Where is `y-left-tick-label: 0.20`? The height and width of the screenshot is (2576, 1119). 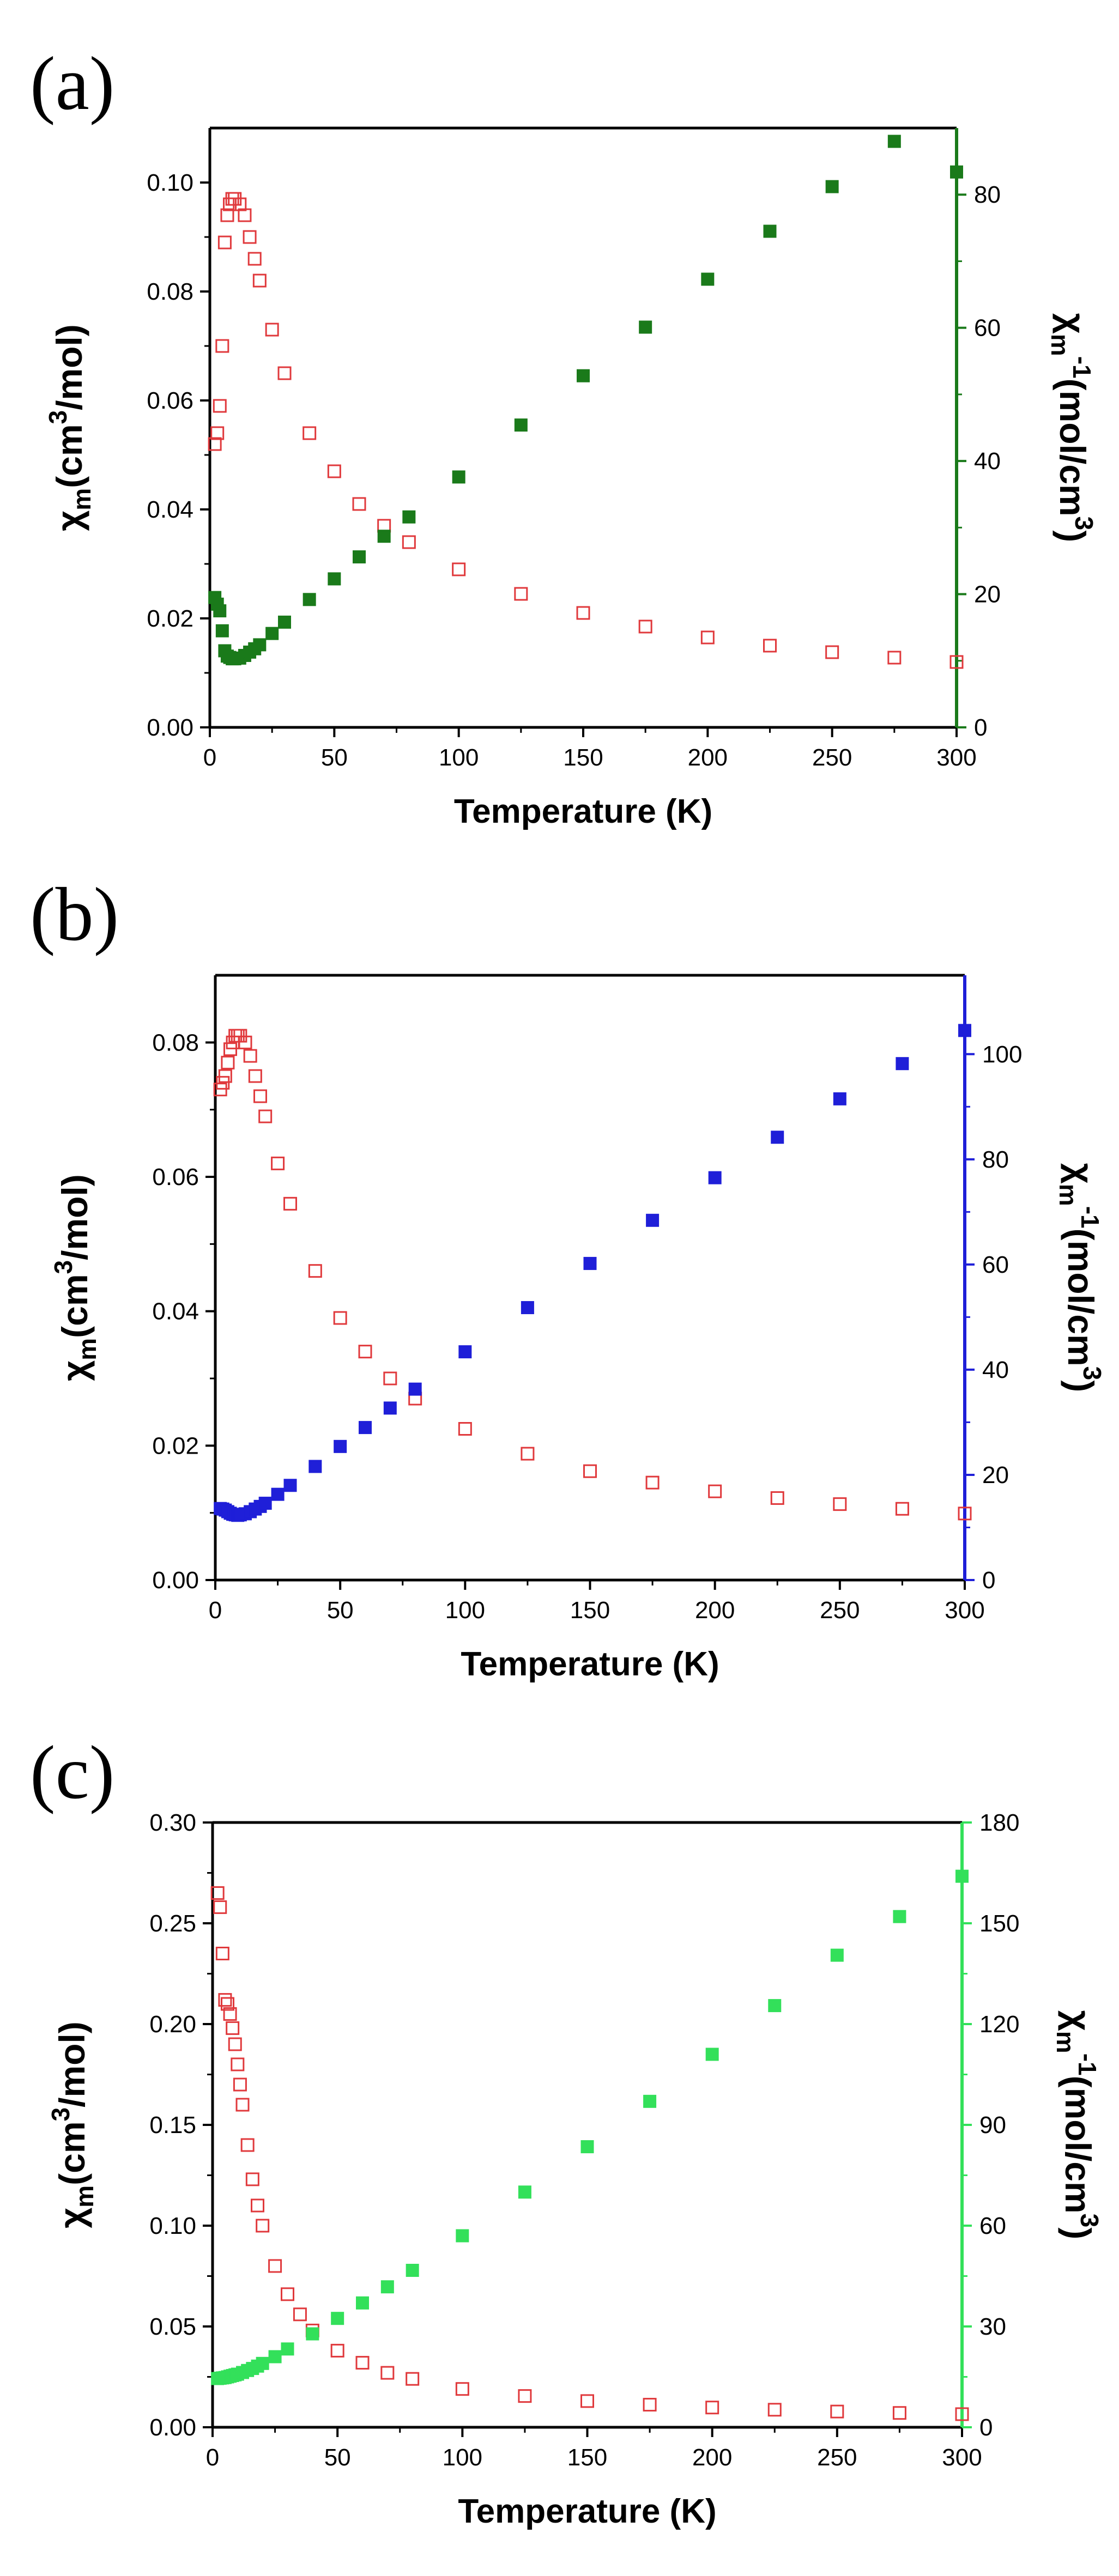 y-left-tick-label: 0.20 is located at coordinates (172, 2024).